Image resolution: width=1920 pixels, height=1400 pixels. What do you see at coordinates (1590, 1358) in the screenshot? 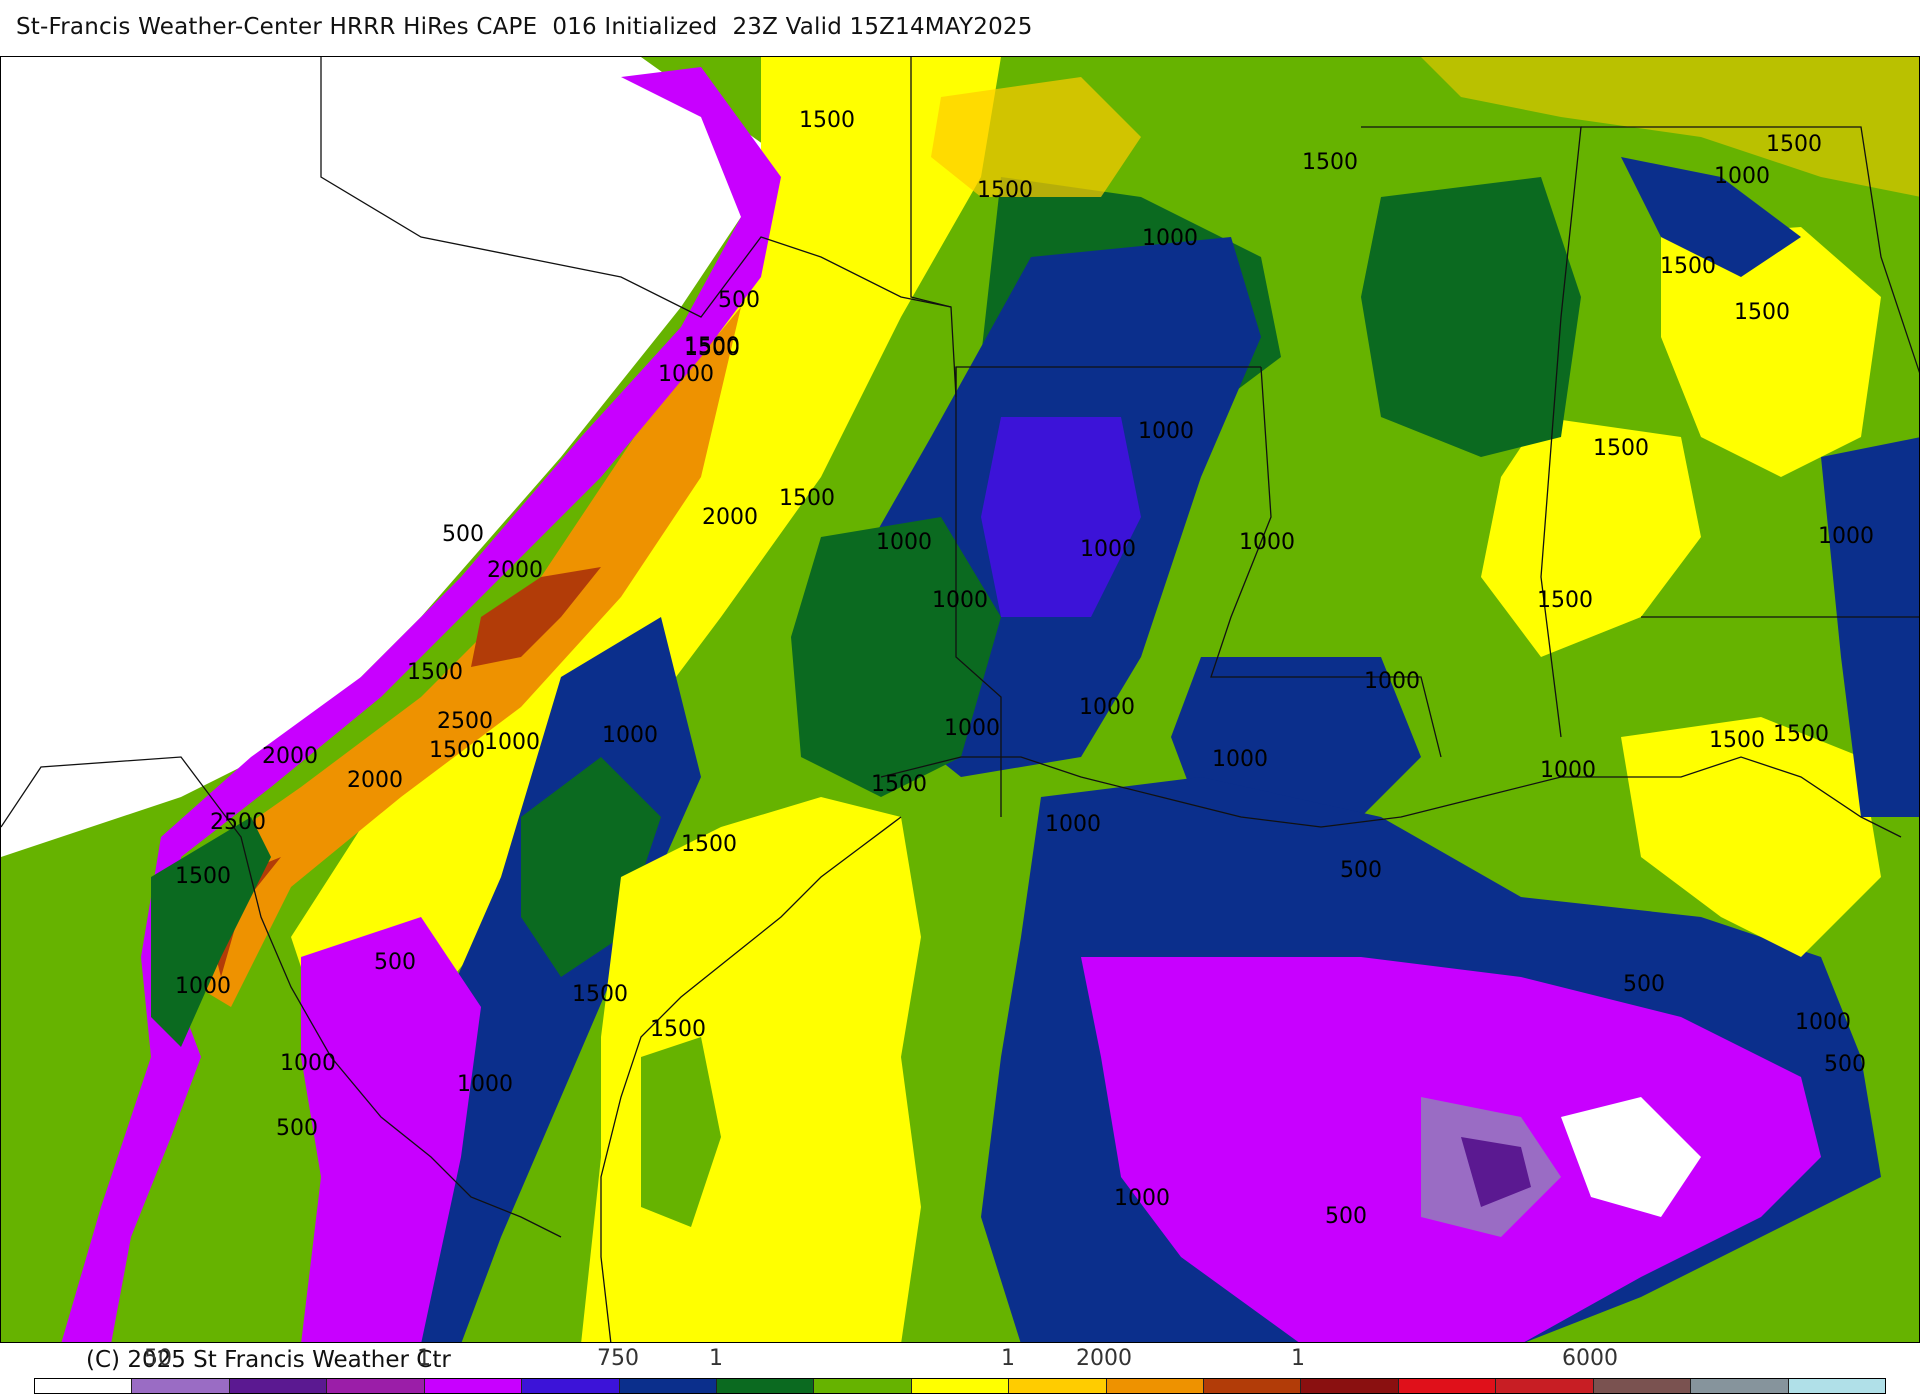
I see `colorbar-tick: 6000` at bounding box center [1590, 1358].